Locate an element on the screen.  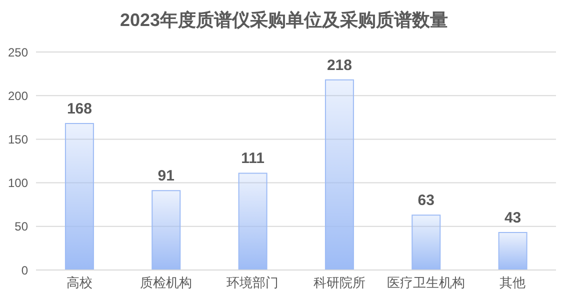
chart-title: 2023年度质谱仪采购单位及采购质谱数量 is located at coordinates (284, 20).